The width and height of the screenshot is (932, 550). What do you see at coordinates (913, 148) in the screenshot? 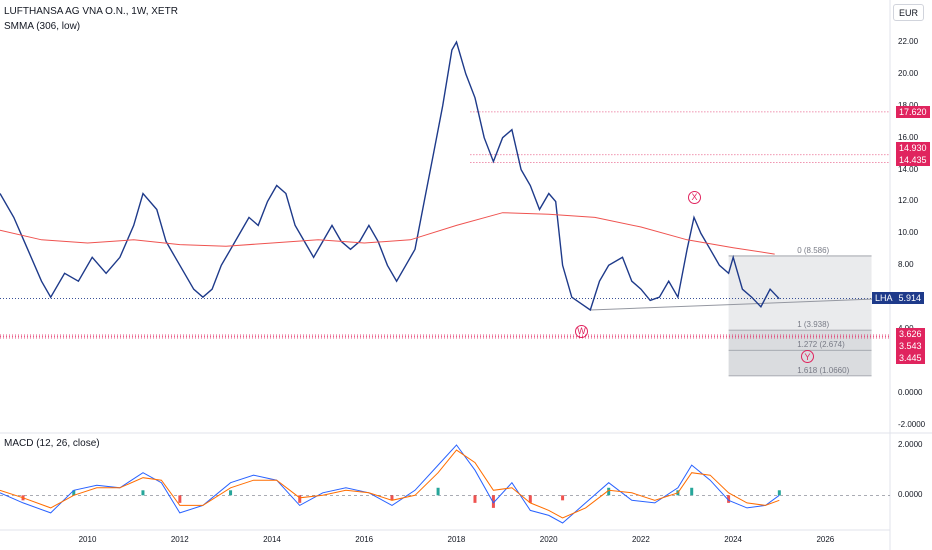
I see `price-level-tag: 14.930` at bounding box center [913, 148].